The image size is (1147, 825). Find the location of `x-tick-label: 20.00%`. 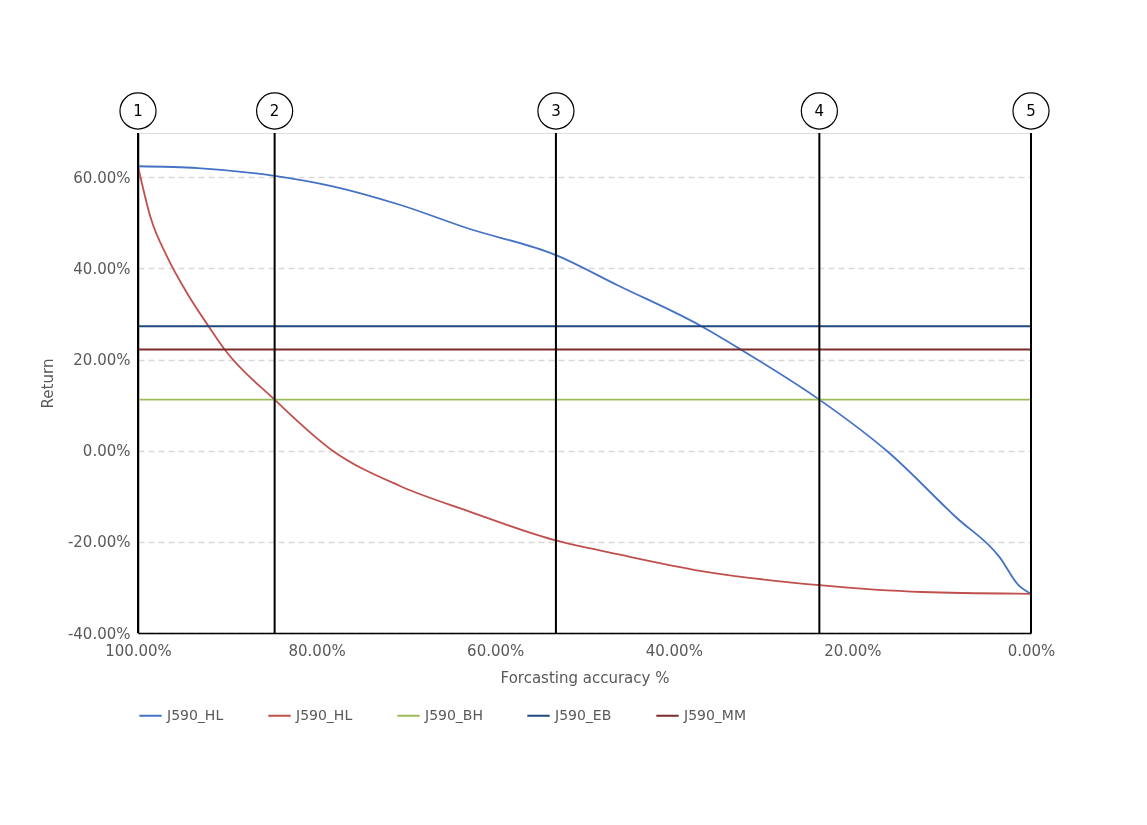

x-tick-label: 20.00% is located at coordinates (853, 650).